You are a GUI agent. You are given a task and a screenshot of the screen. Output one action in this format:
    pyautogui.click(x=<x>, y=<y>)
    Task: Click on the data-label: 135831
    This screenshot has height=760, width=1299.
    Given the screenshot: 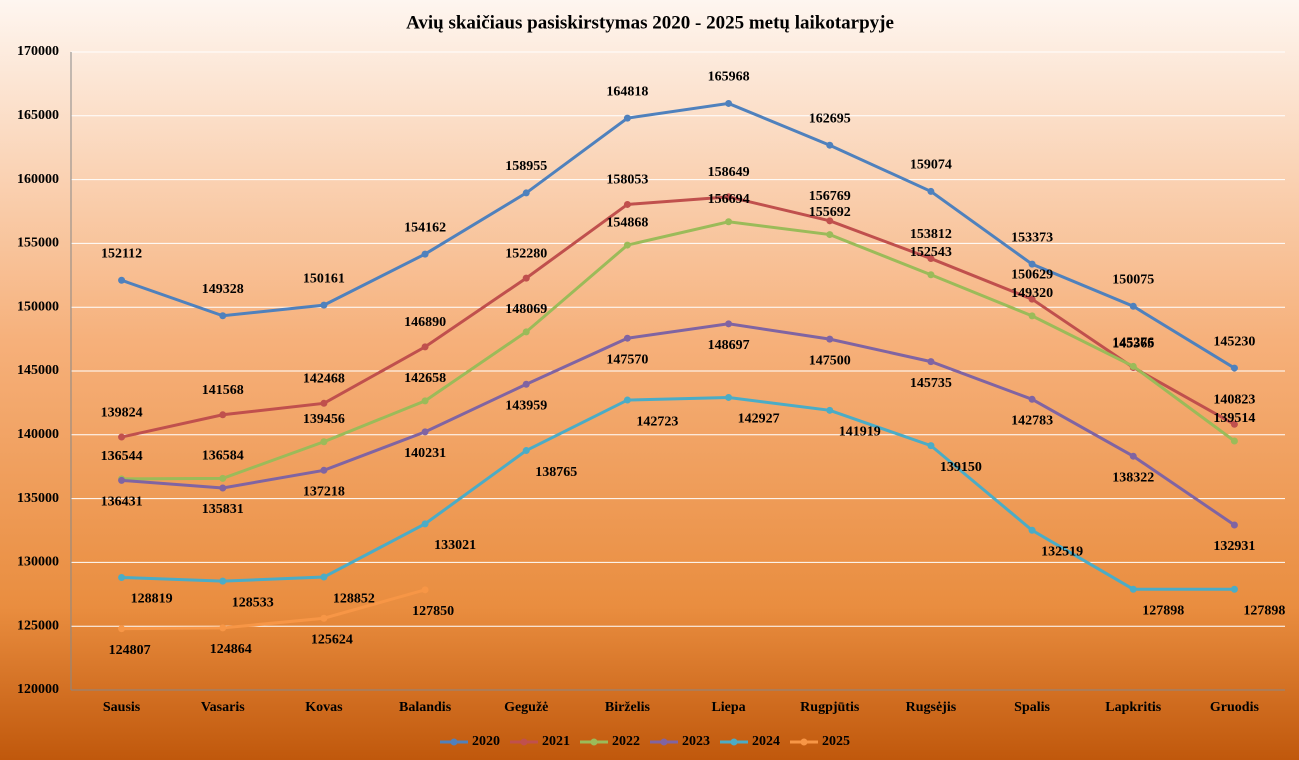 What is the action you would take?
    pyautogui.click(x=223, y=509)
    